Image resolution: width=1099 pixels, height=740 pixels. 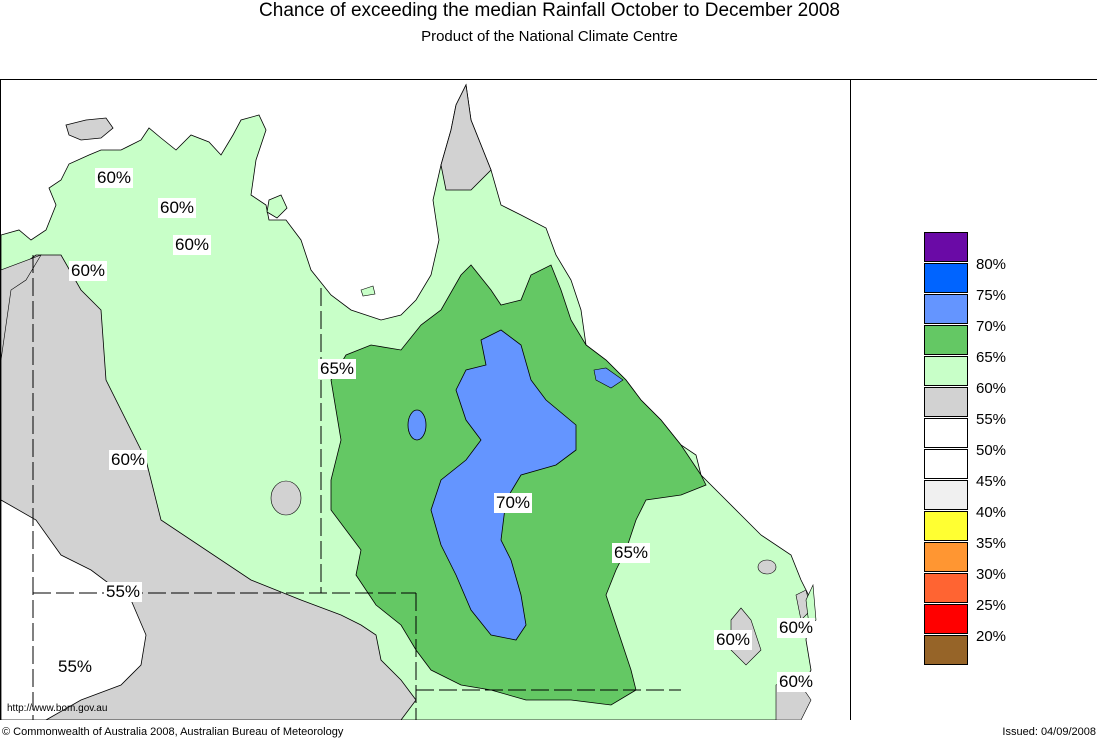 I want to click on region-55-patch-b, so click(x=767, y=567).